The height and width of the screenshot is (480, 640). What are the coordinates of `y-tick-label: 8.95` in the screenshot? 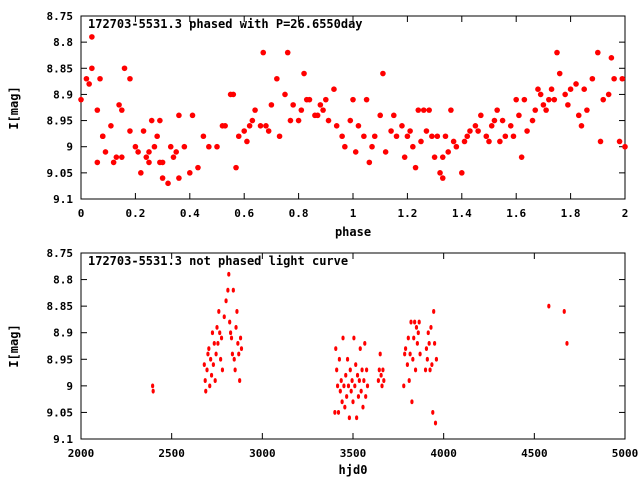 It's located at (60, 359).